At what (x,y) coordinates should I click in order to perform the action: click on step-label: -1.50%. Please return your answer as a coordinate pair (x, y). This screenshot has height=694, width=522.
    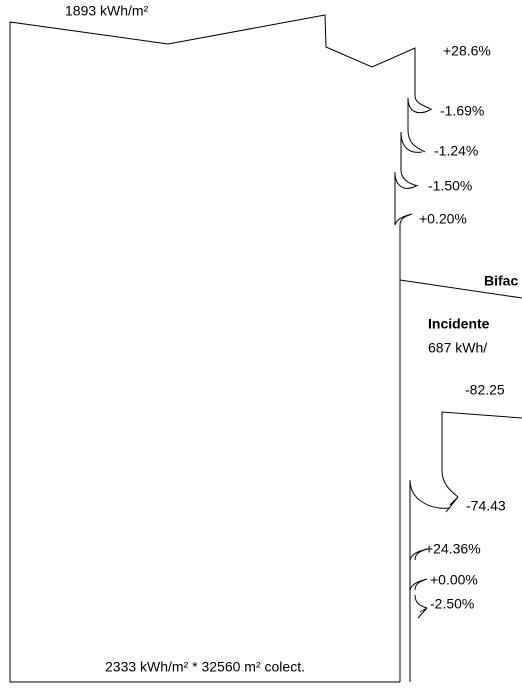
    Looking at the image, I should click on (450, 186).